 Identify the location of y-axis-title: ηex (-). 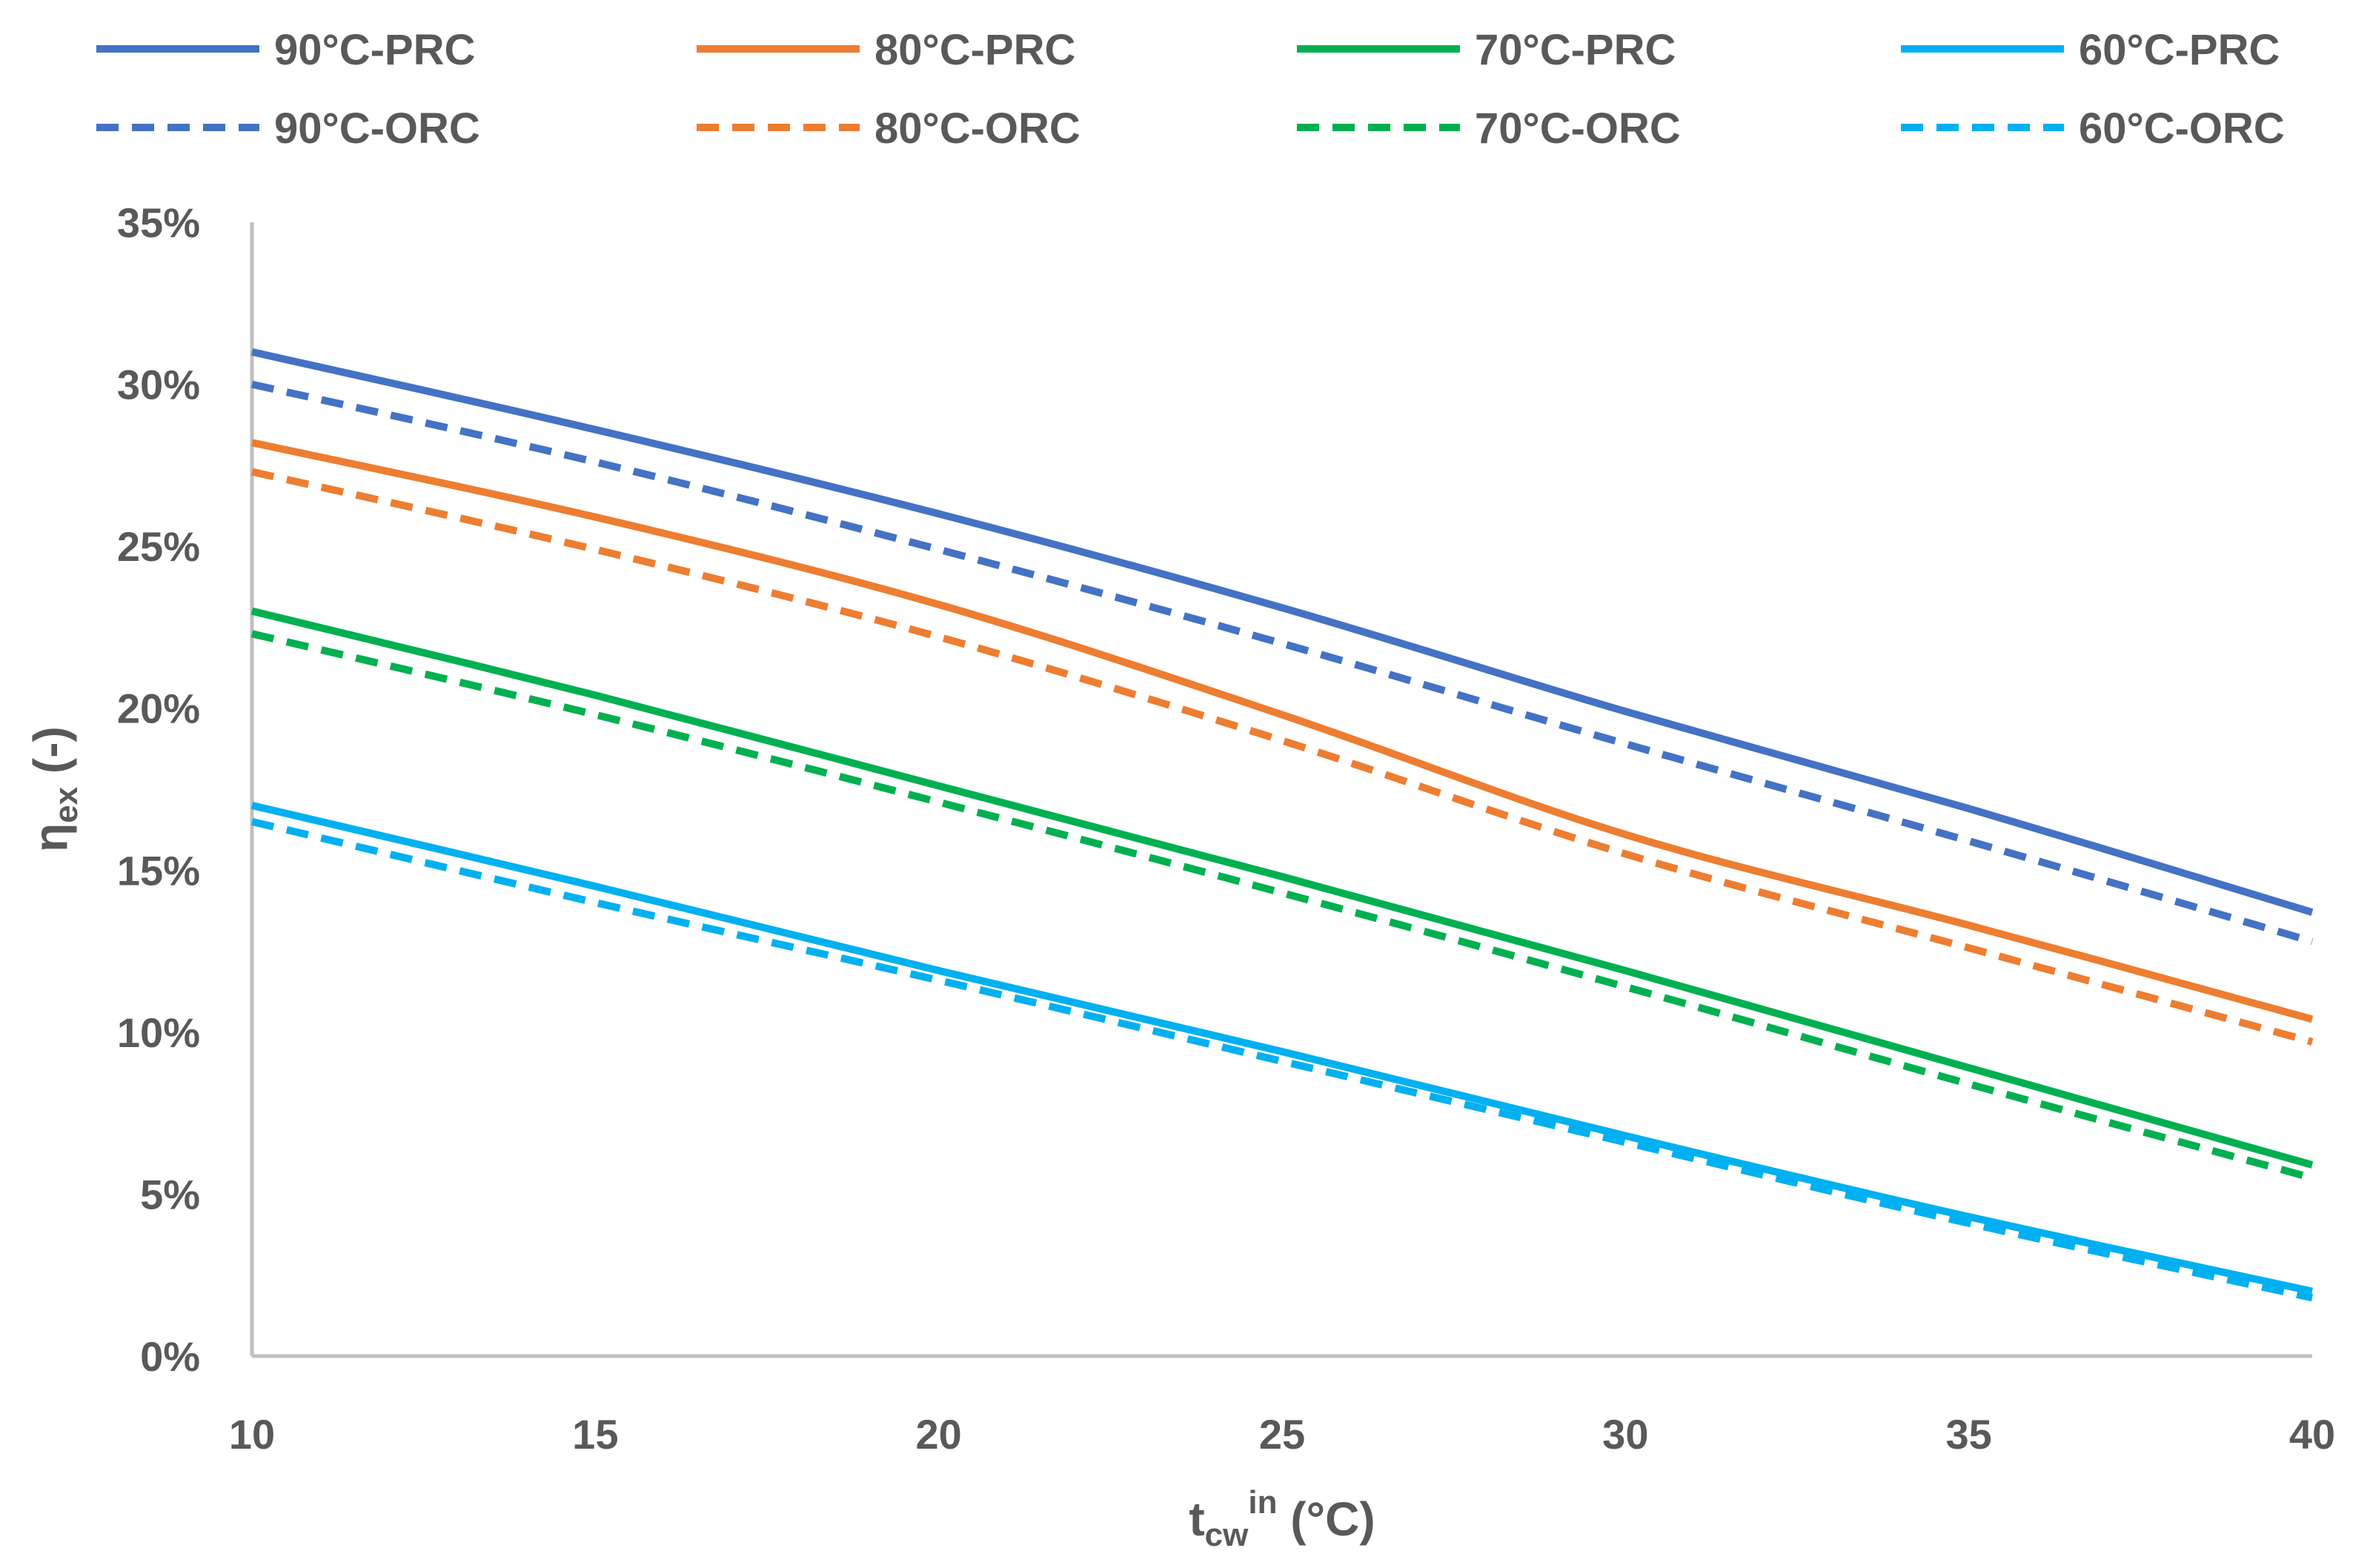
(54, 789).